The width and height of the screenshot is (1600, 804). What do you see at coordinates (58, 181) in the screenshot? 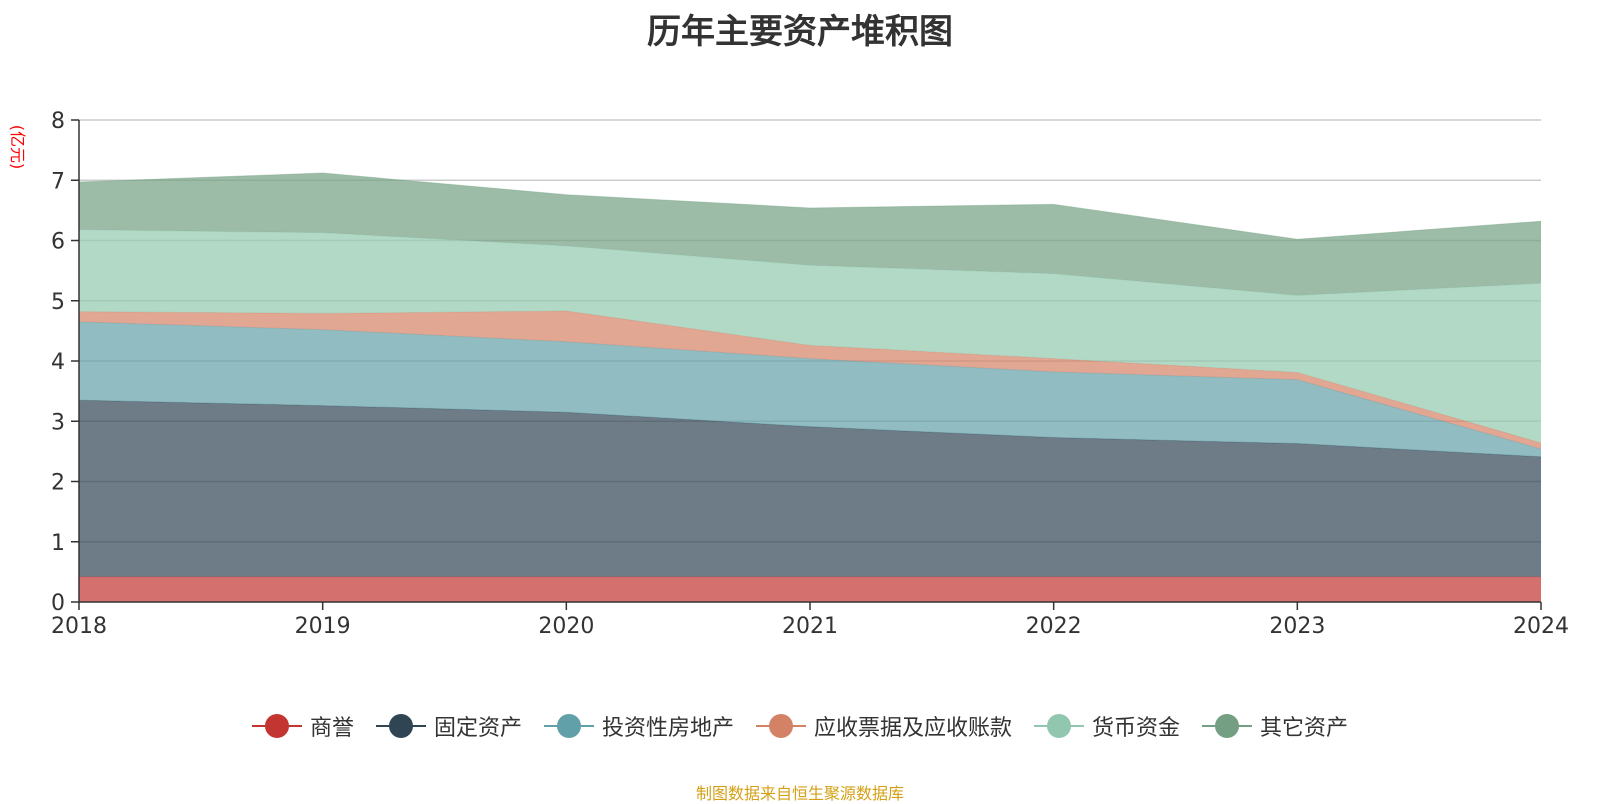
I see `y-tick-label: 7` at bounding box center [58, 181].